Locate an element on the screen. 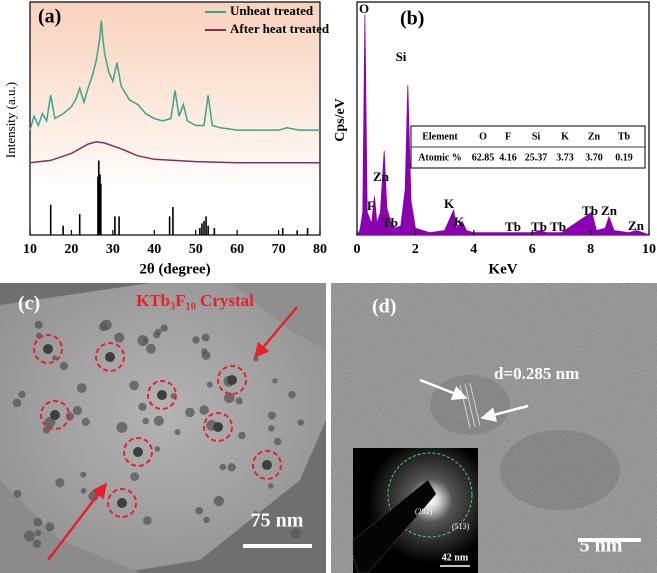 The image size is (657, 573). peak-label: F is located at coordinates (371, 205).